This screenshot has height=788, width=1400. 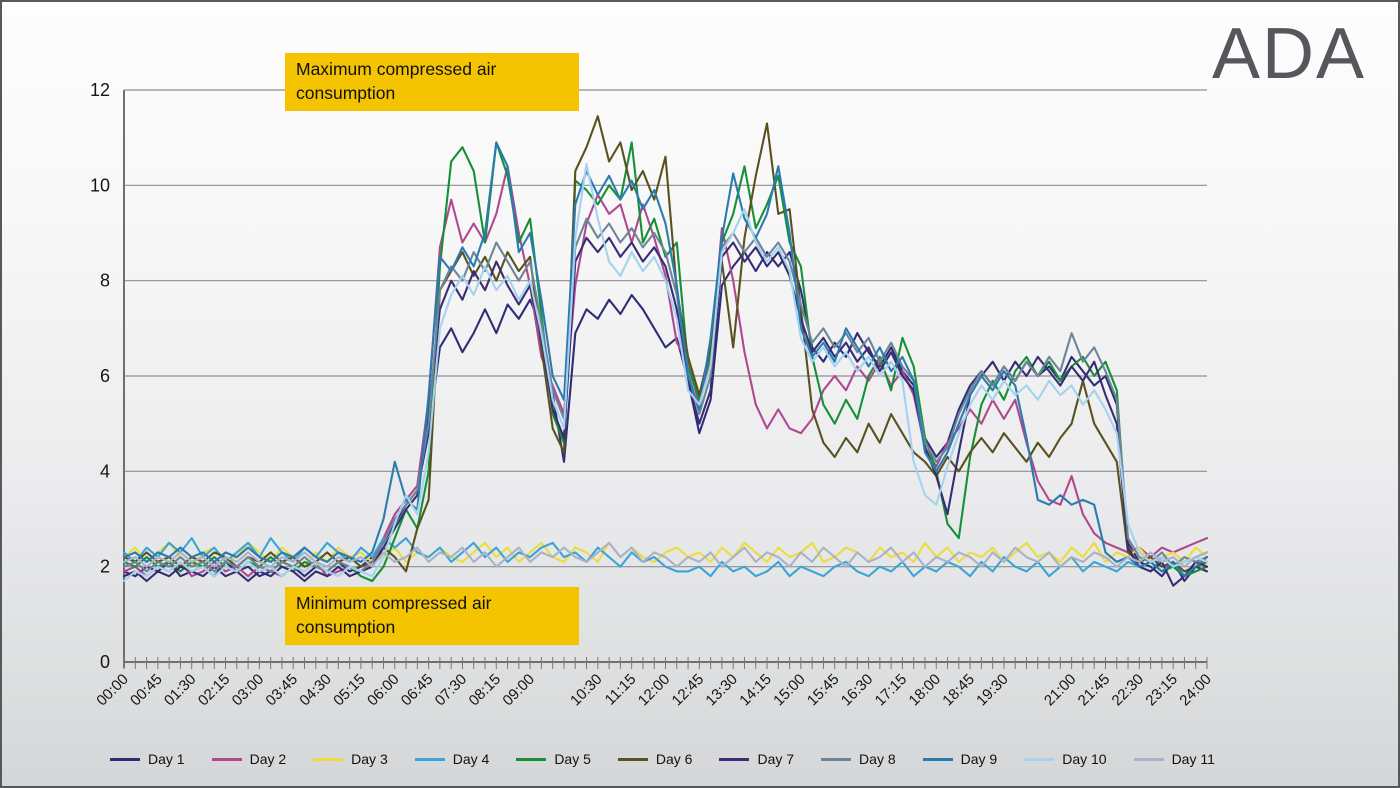 What do you see at coordinates (146, 690) in the screenshot?
I see `x-tick-label: 00:45` at bounding box center [146, 690].